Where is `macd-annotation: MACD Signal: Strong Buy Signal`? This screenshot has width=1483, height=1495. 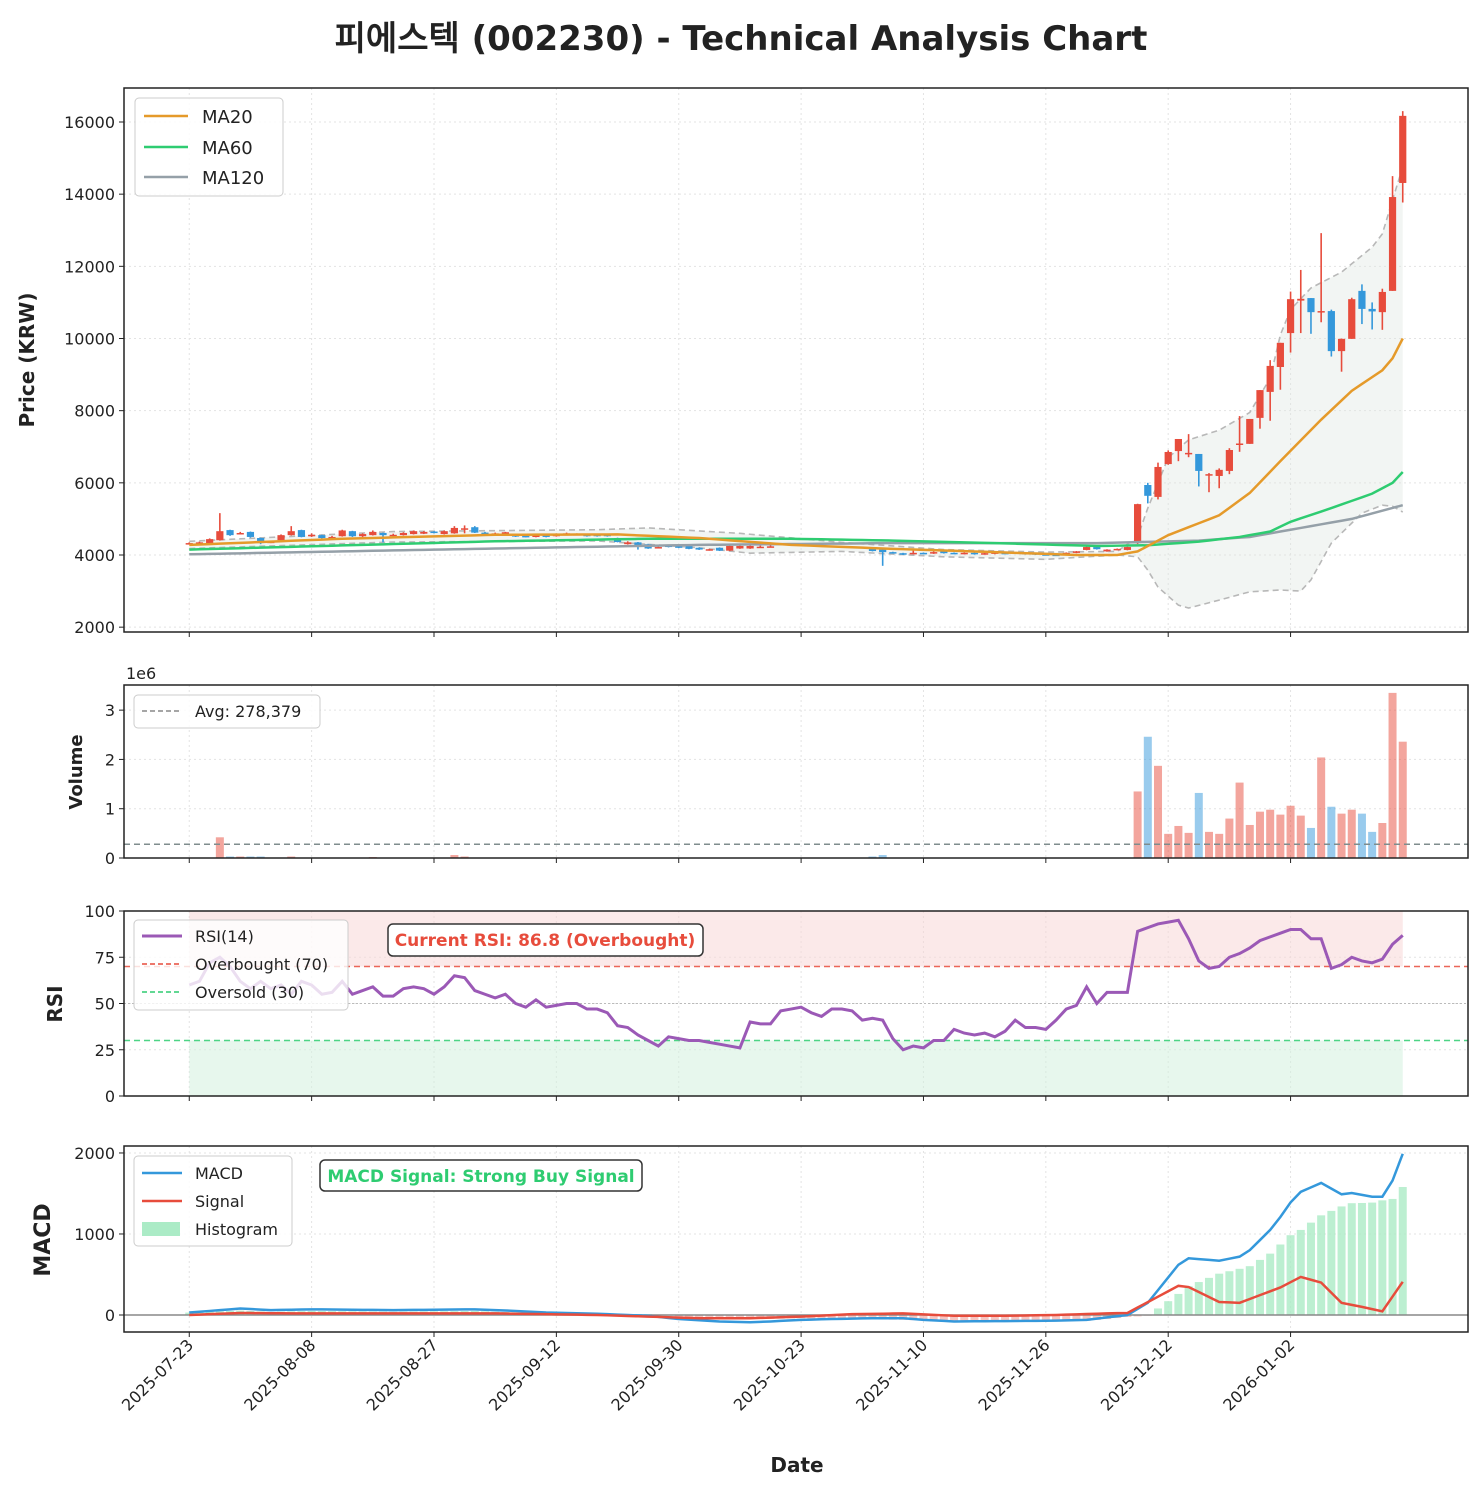
macd-annotation: MACD Signal: Strong Buy Signal is located at coordinates (481, 1175).